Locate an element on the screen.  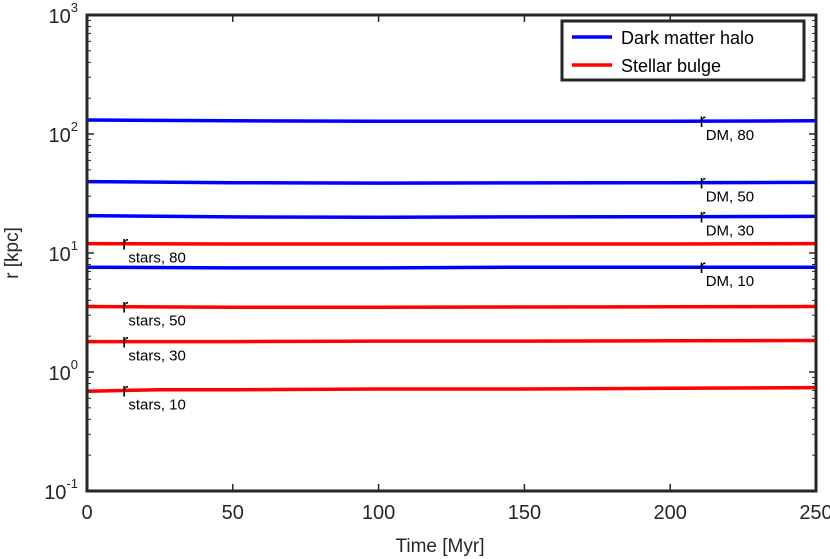
series-annotation-stars-50: rstars, 50 is located at coordinates (154, 313).